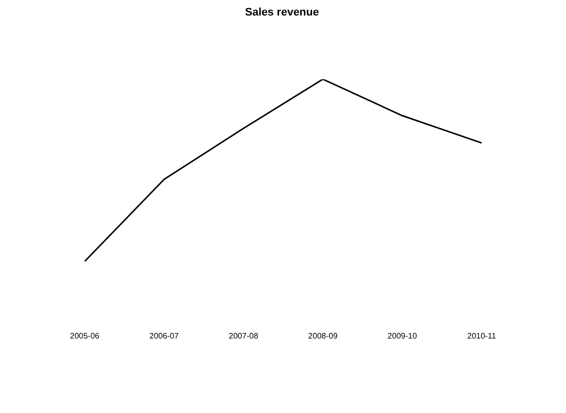 The image size is (566, 413). I want to click on chart-title: Sales revenue, so click(282, 12).